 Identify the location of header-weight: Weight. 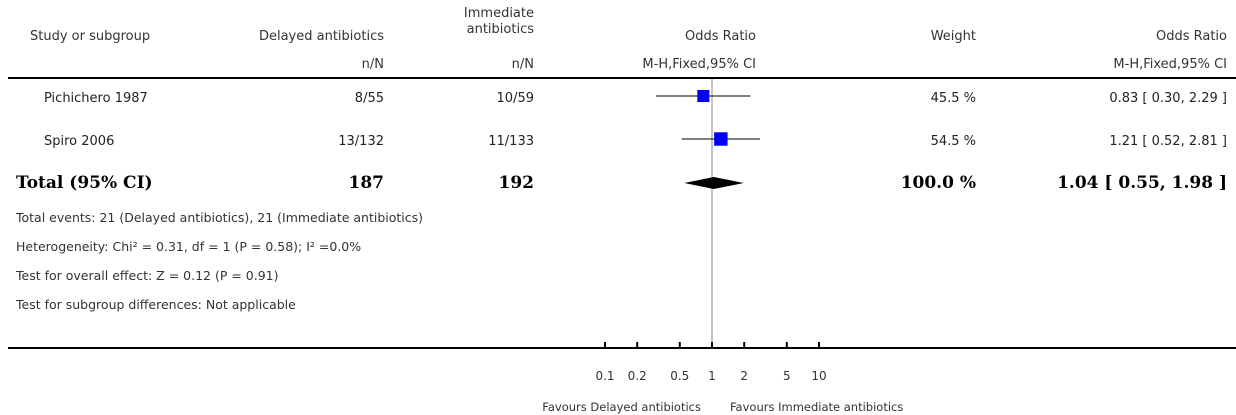
(953, 36).